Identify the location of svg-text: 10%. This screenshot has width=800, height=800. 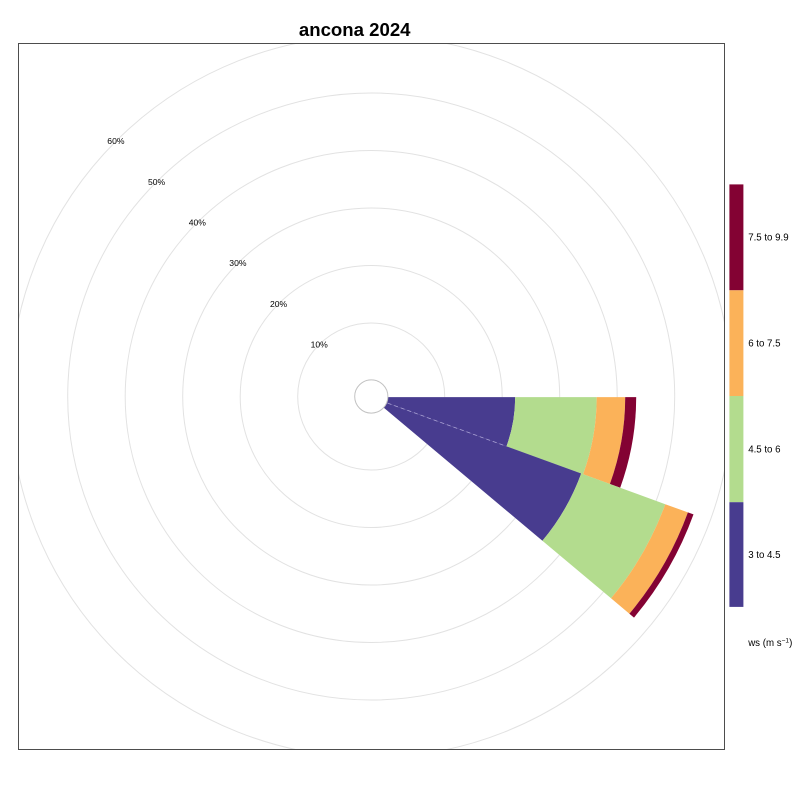
(320, 345).